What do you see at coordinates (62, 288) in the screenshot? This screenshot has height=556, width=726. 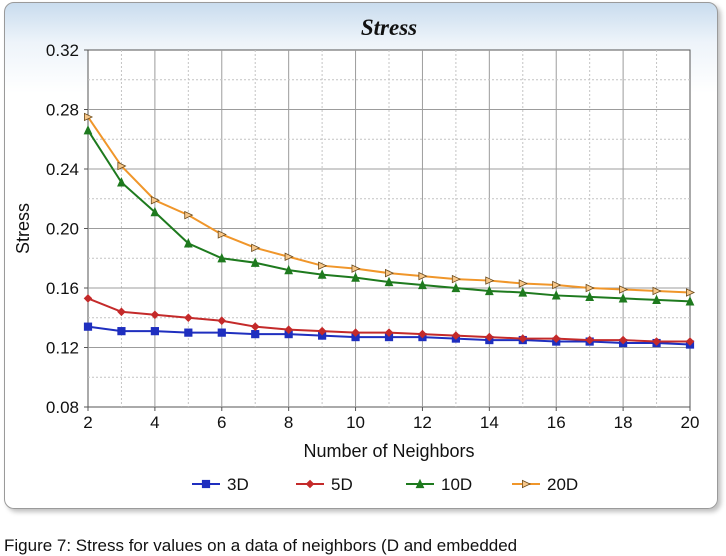 I see `y-tick-label: 0.16` at bounding box center [62, 288].